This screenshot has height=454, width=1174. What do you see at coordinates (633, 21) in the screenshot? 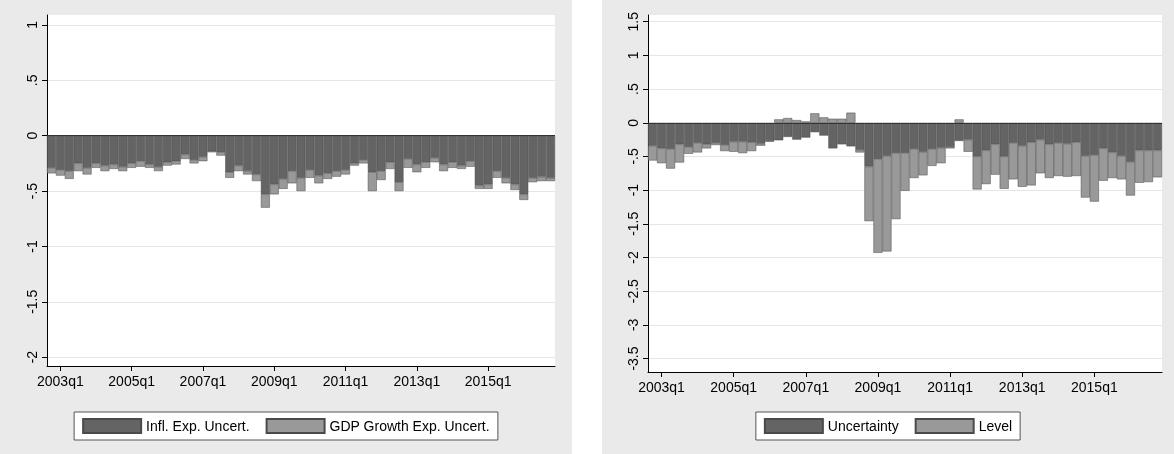
I see `y-tick-label: 1.5` at bounding box center [633, 21].